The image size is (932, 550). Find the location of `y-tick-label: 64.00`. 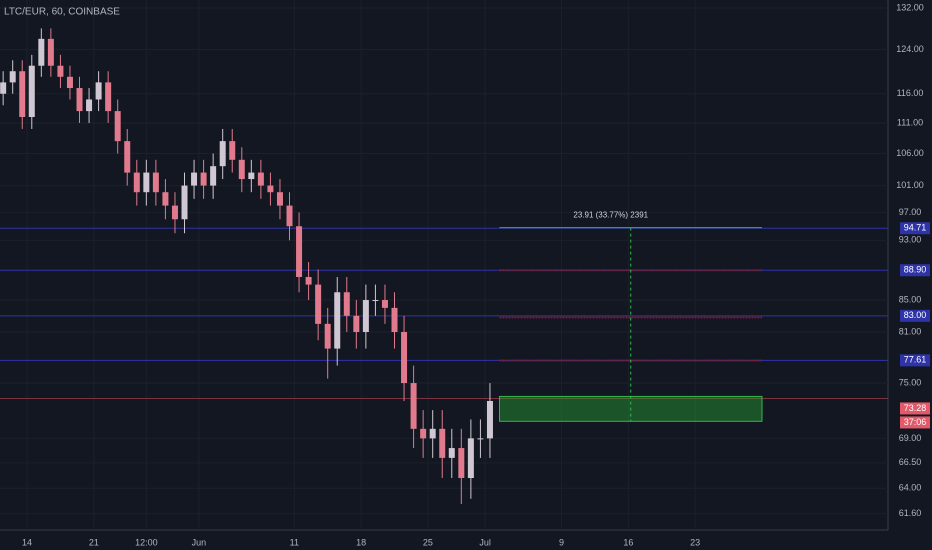

y-tick-label: 64.00 is located at coordinates (910, 488).